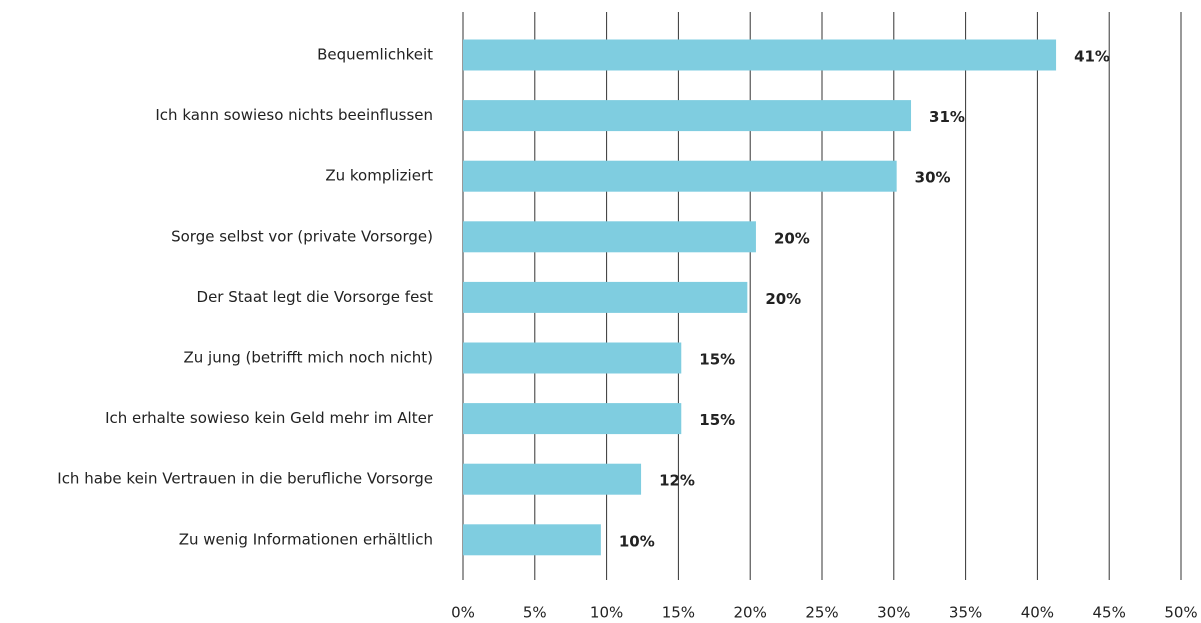  What do you see at coordinates (637, 541) in the screenshot?
I see `value-label: 10%` at bounding box center [637, 541].